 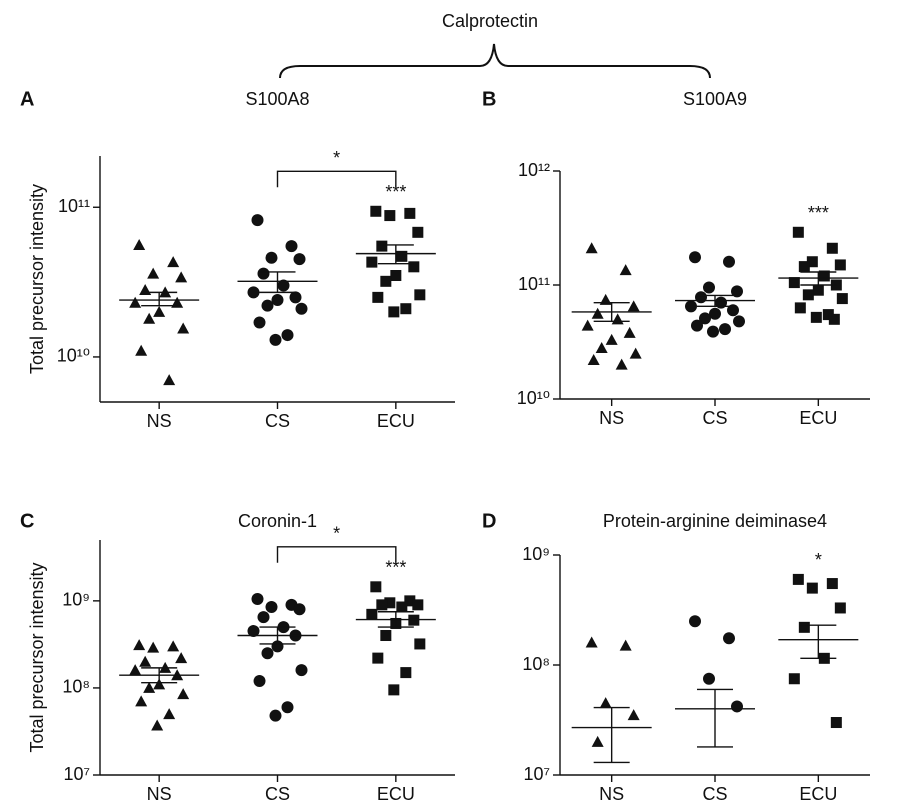 I want to click on y-tick-label: 10⁹, so click(x=76, y=600).